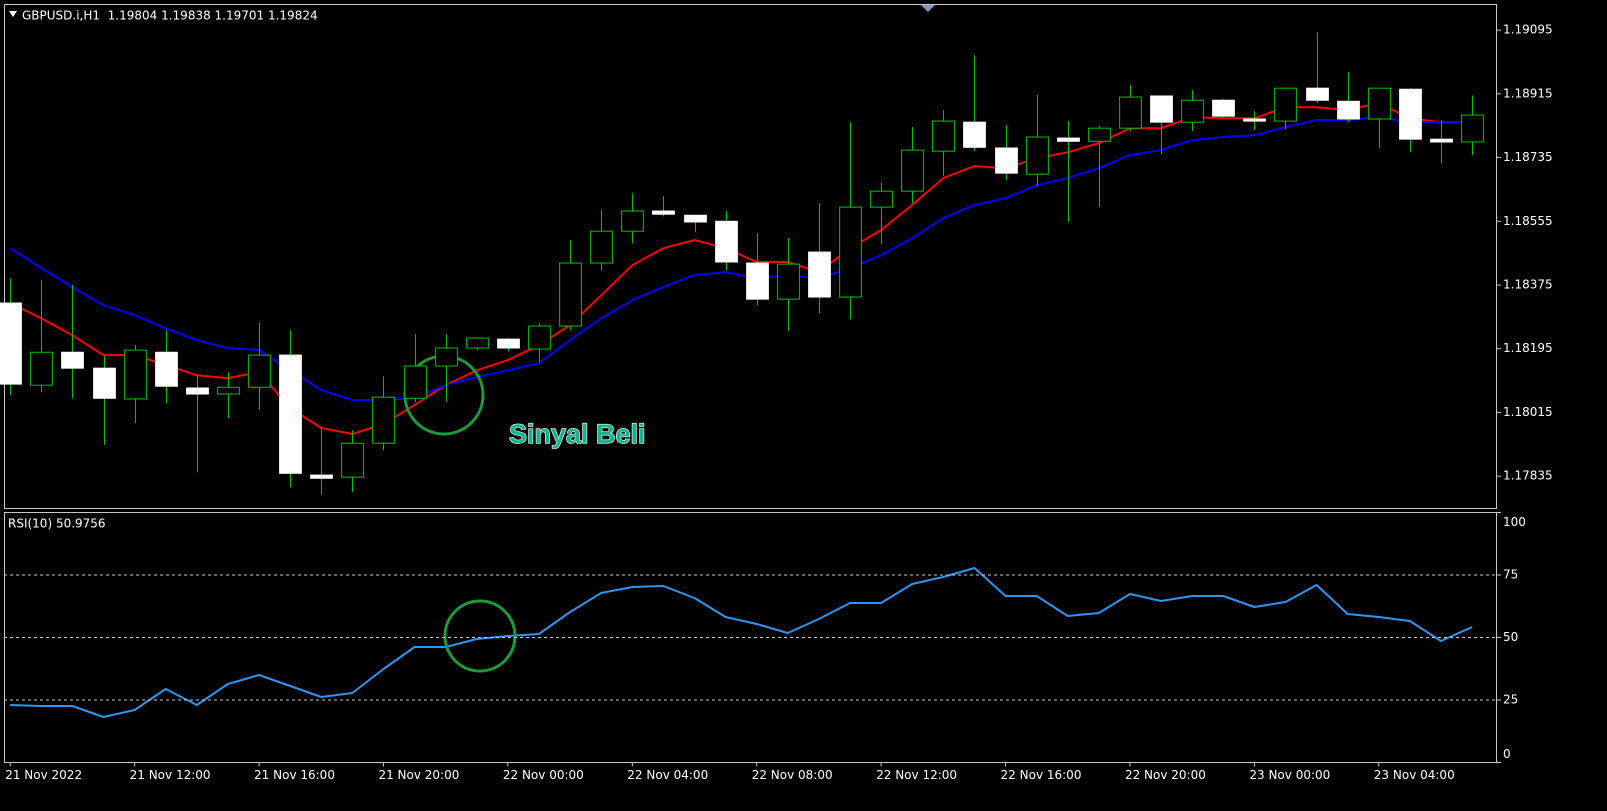 The width and height of the screenshot is (1607, 811). What do you see at coordinates (1514, 522) in the screenshot?
I see `y-tick-label: 100` at bounding box center [1514, 522].